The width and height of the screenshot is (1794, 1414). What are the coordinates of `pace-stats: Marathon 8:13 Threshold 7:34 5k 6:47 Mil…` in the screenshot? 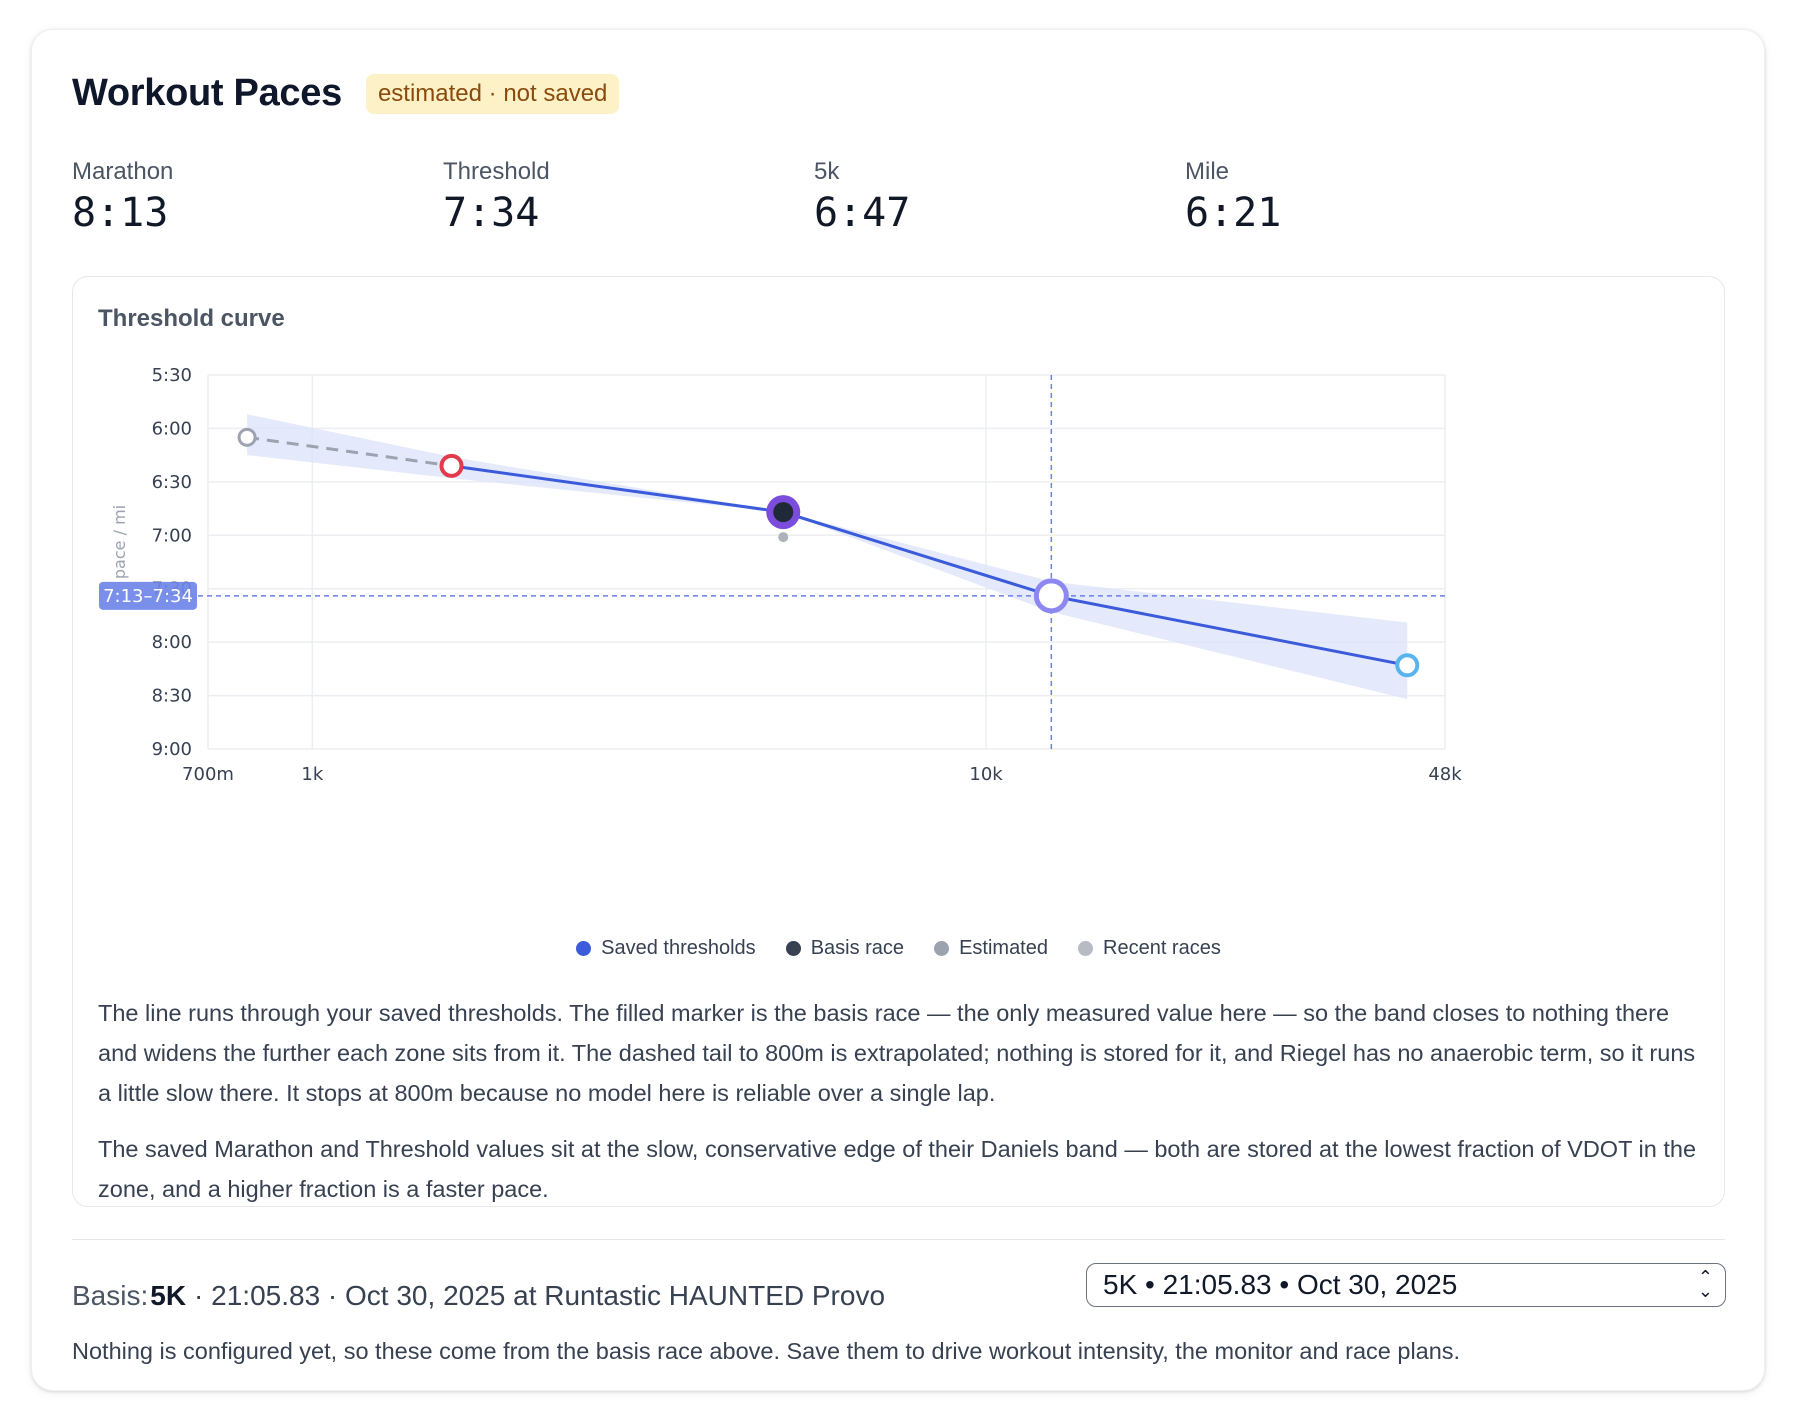 It's located at (892, 203).